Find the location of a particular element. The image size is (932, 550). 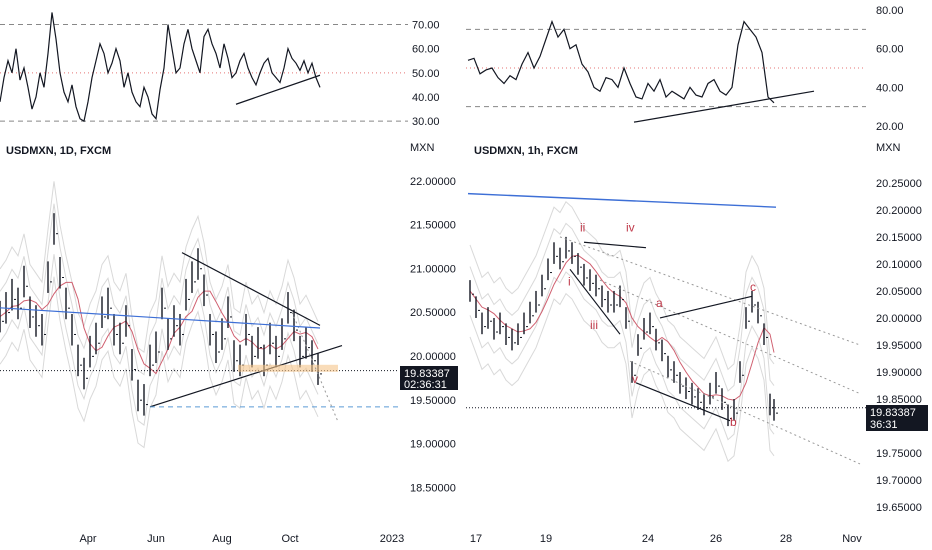

y-tick-label: 19.85000 is located at coordinates (899, 400).